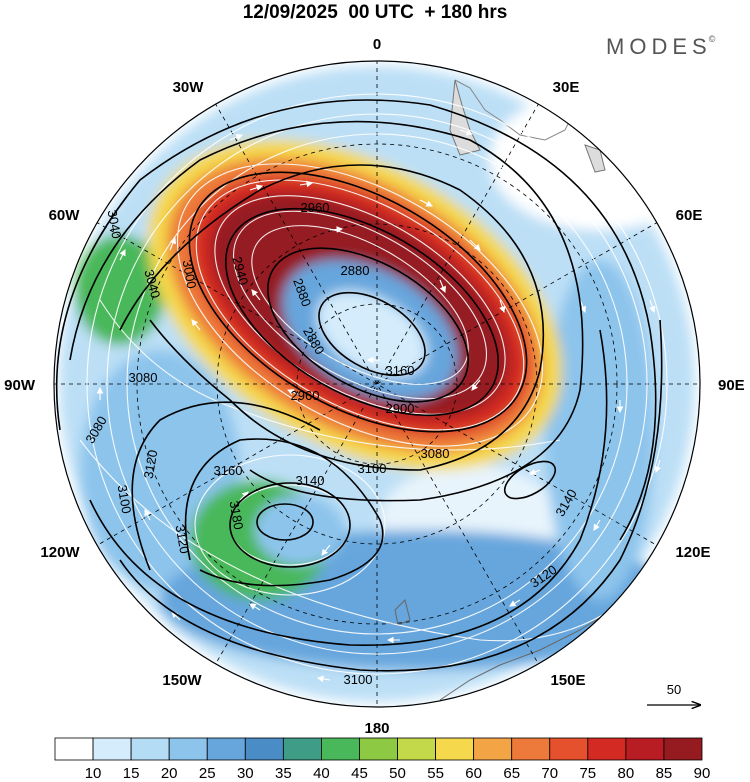  What do you see at coordinates (190, 274) in the screenshot?
I see `contour-label: 3000` at bounding box center [190, 274].